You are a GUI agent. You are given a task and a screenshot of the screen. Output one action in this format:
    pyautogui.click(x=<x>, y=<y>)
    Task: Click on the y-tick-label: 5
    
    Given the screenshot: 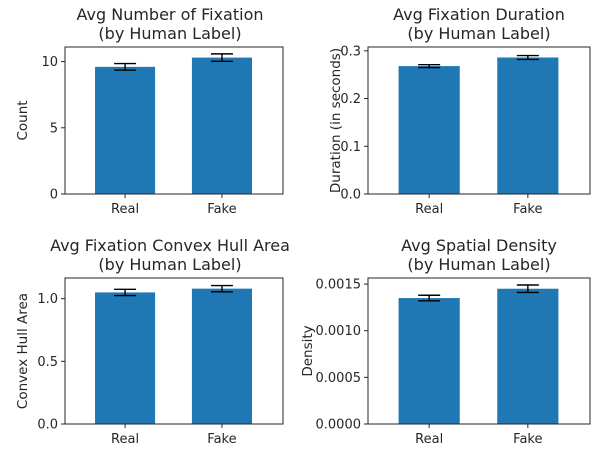 What is the action you would take?
    pyautogui.click(x=54, y=128)
    